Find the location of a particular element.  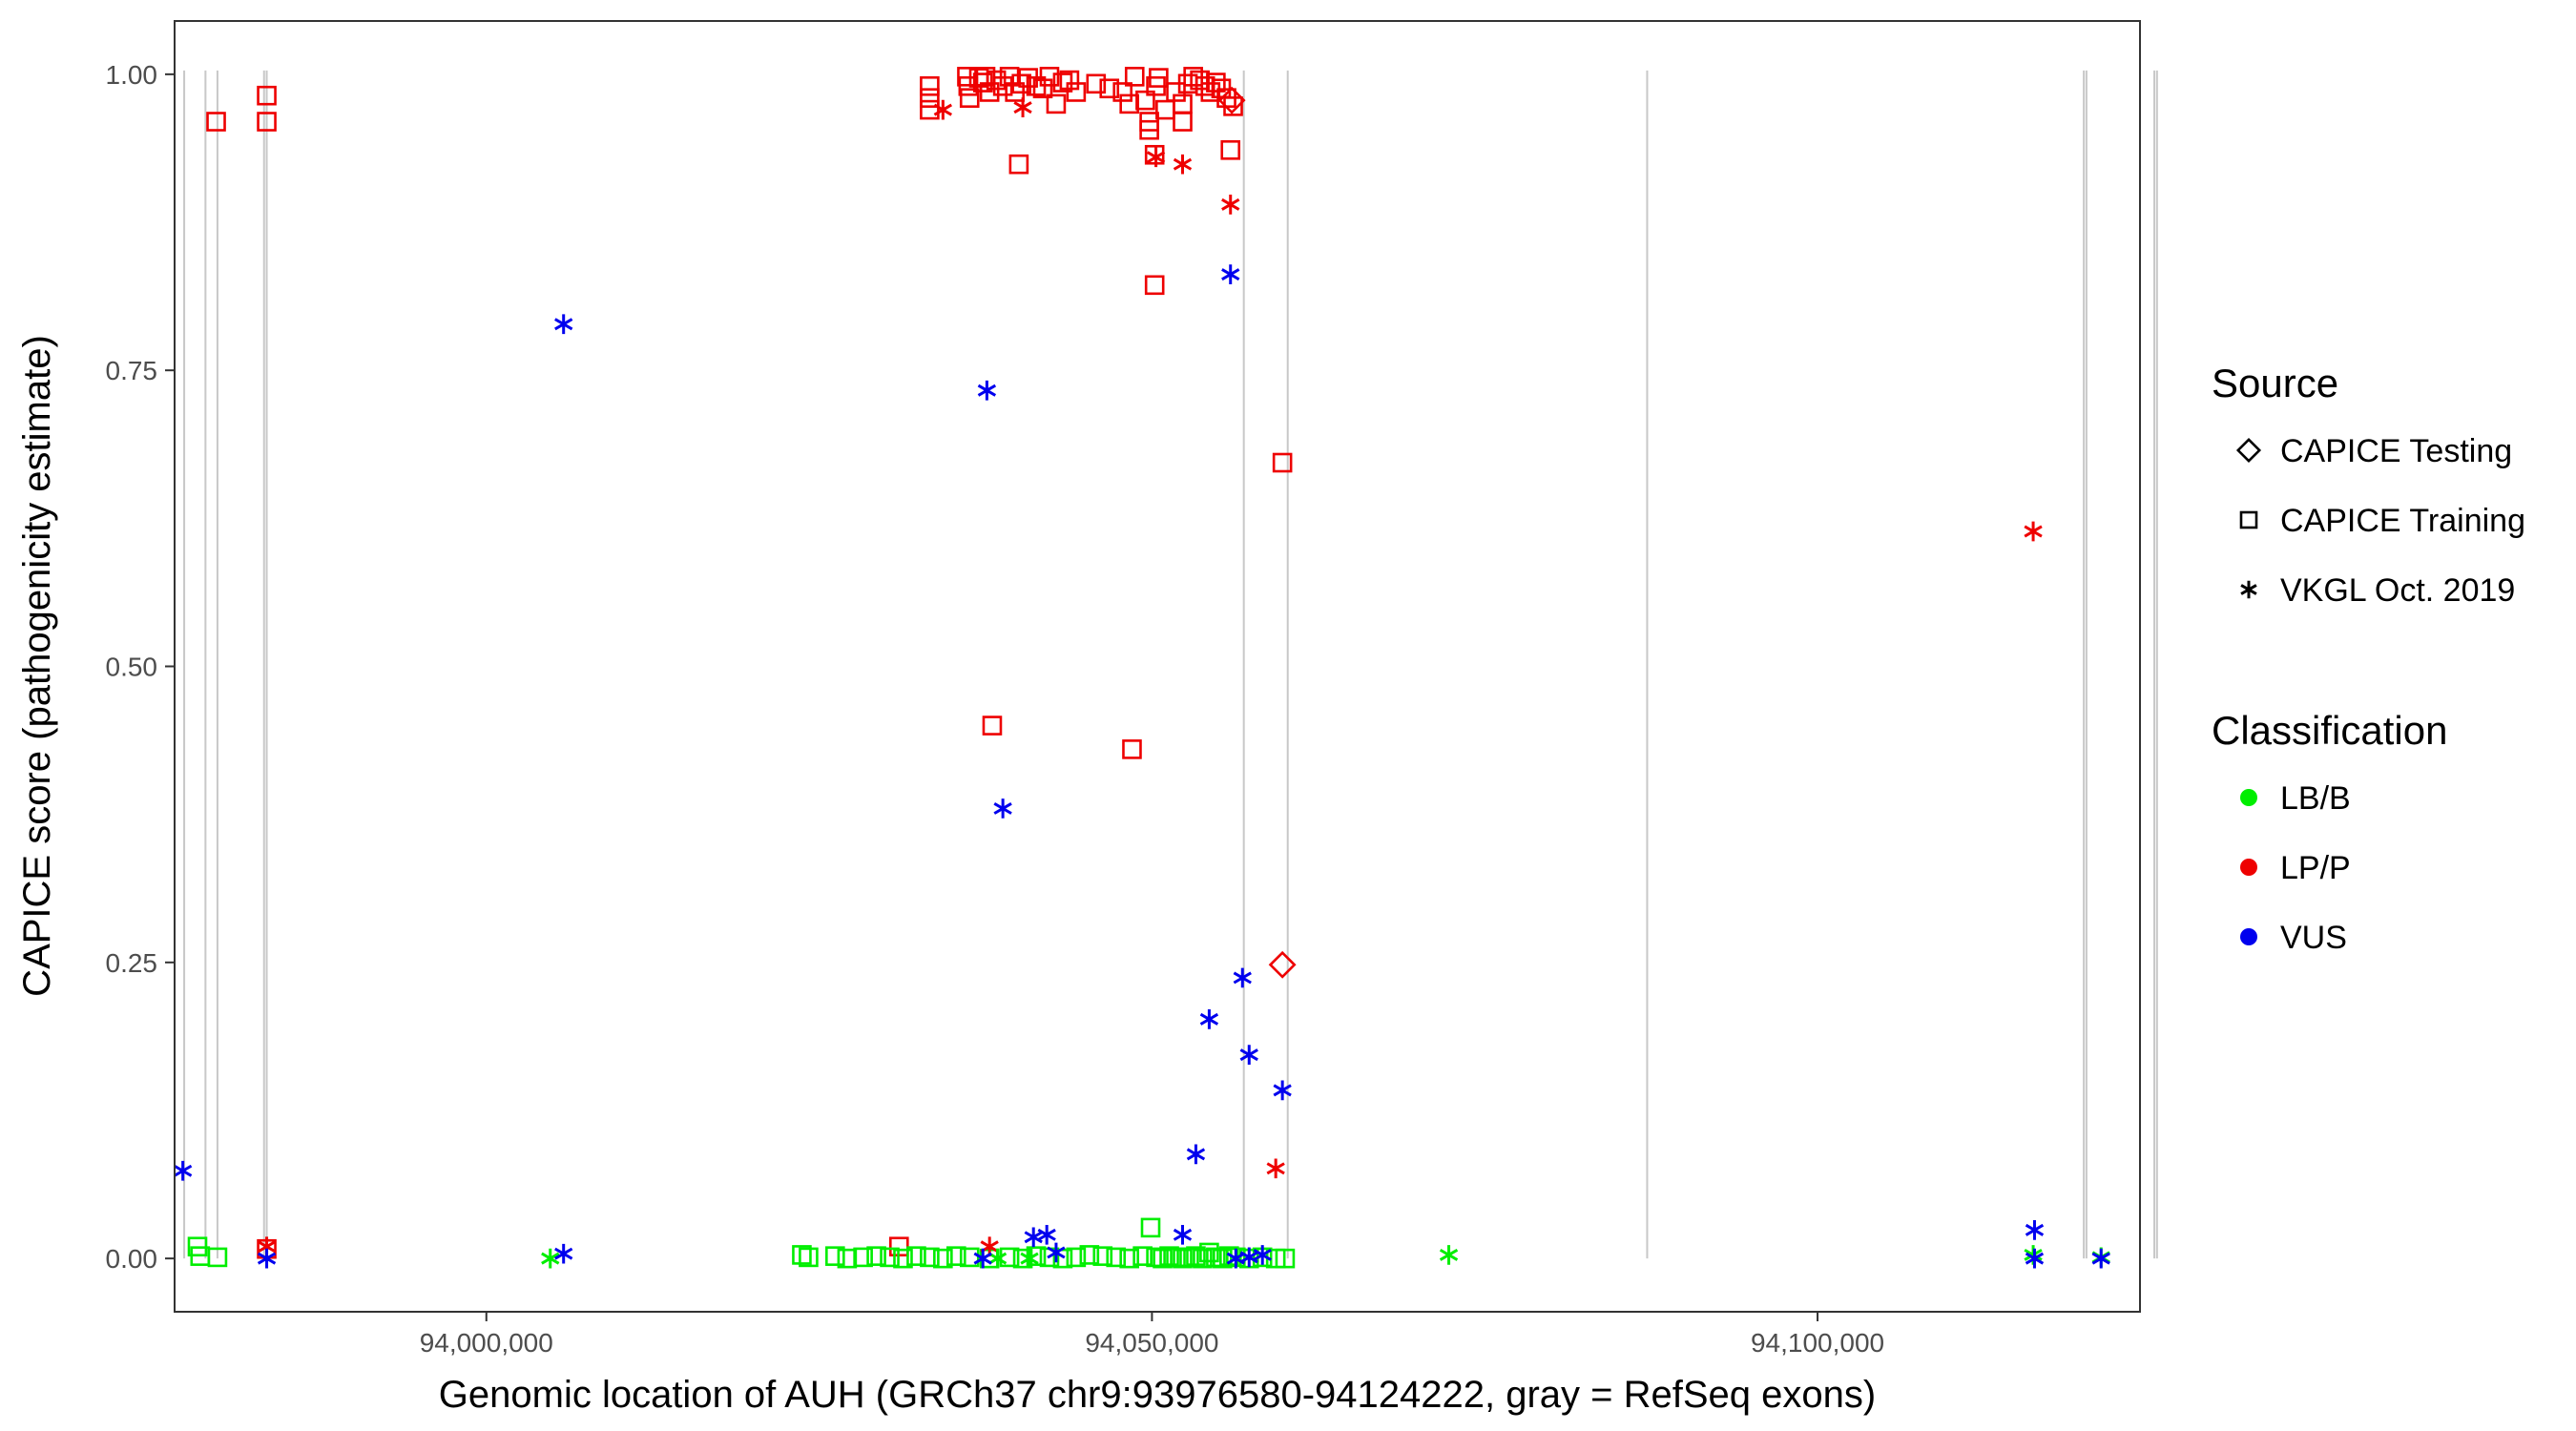

legend-label: CAPICE Testing is located at coordinates (2396, 451).